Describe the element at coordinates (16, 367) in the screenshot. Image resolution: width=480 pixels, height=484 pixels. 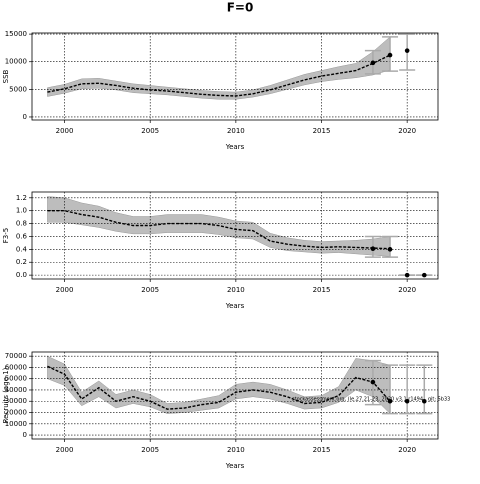
I see `y-tick-label: 60000` at that location.